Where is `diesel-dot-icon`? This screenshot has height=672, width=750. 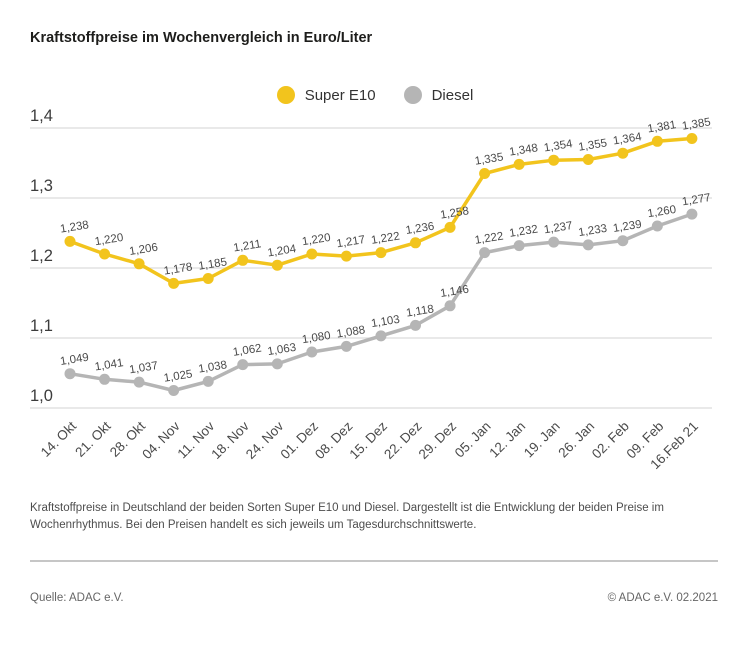 diesel-dot-icon is located at coordinates (412, 95).